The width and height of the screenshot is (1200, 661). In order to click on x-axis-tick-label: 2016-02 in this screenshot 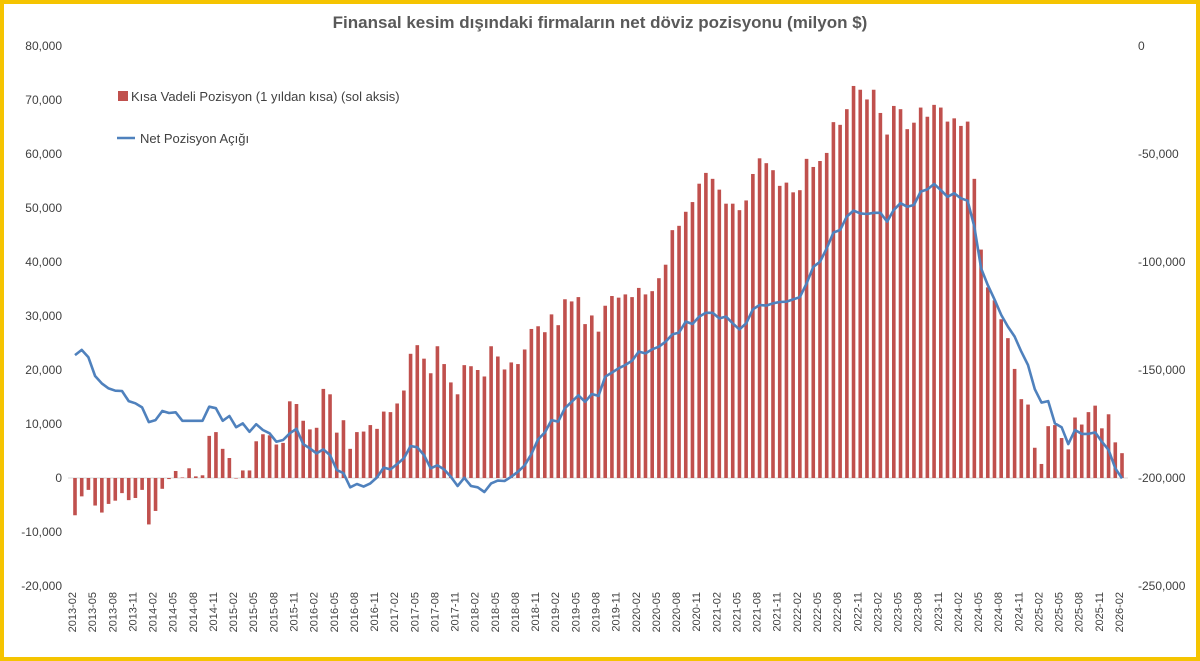, I will do `click(315, 612)`.